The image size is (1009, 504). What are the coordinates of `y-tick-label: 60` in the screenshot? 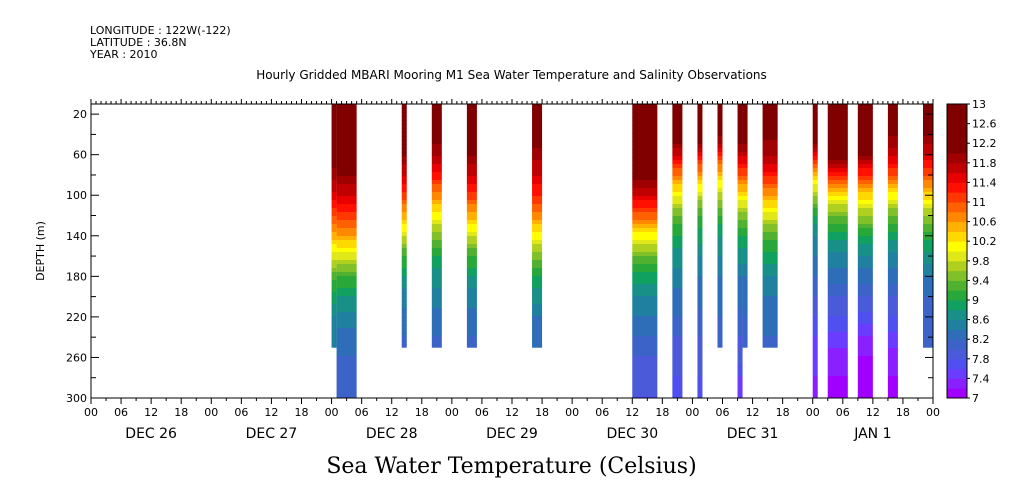 It's located at (80, 155).